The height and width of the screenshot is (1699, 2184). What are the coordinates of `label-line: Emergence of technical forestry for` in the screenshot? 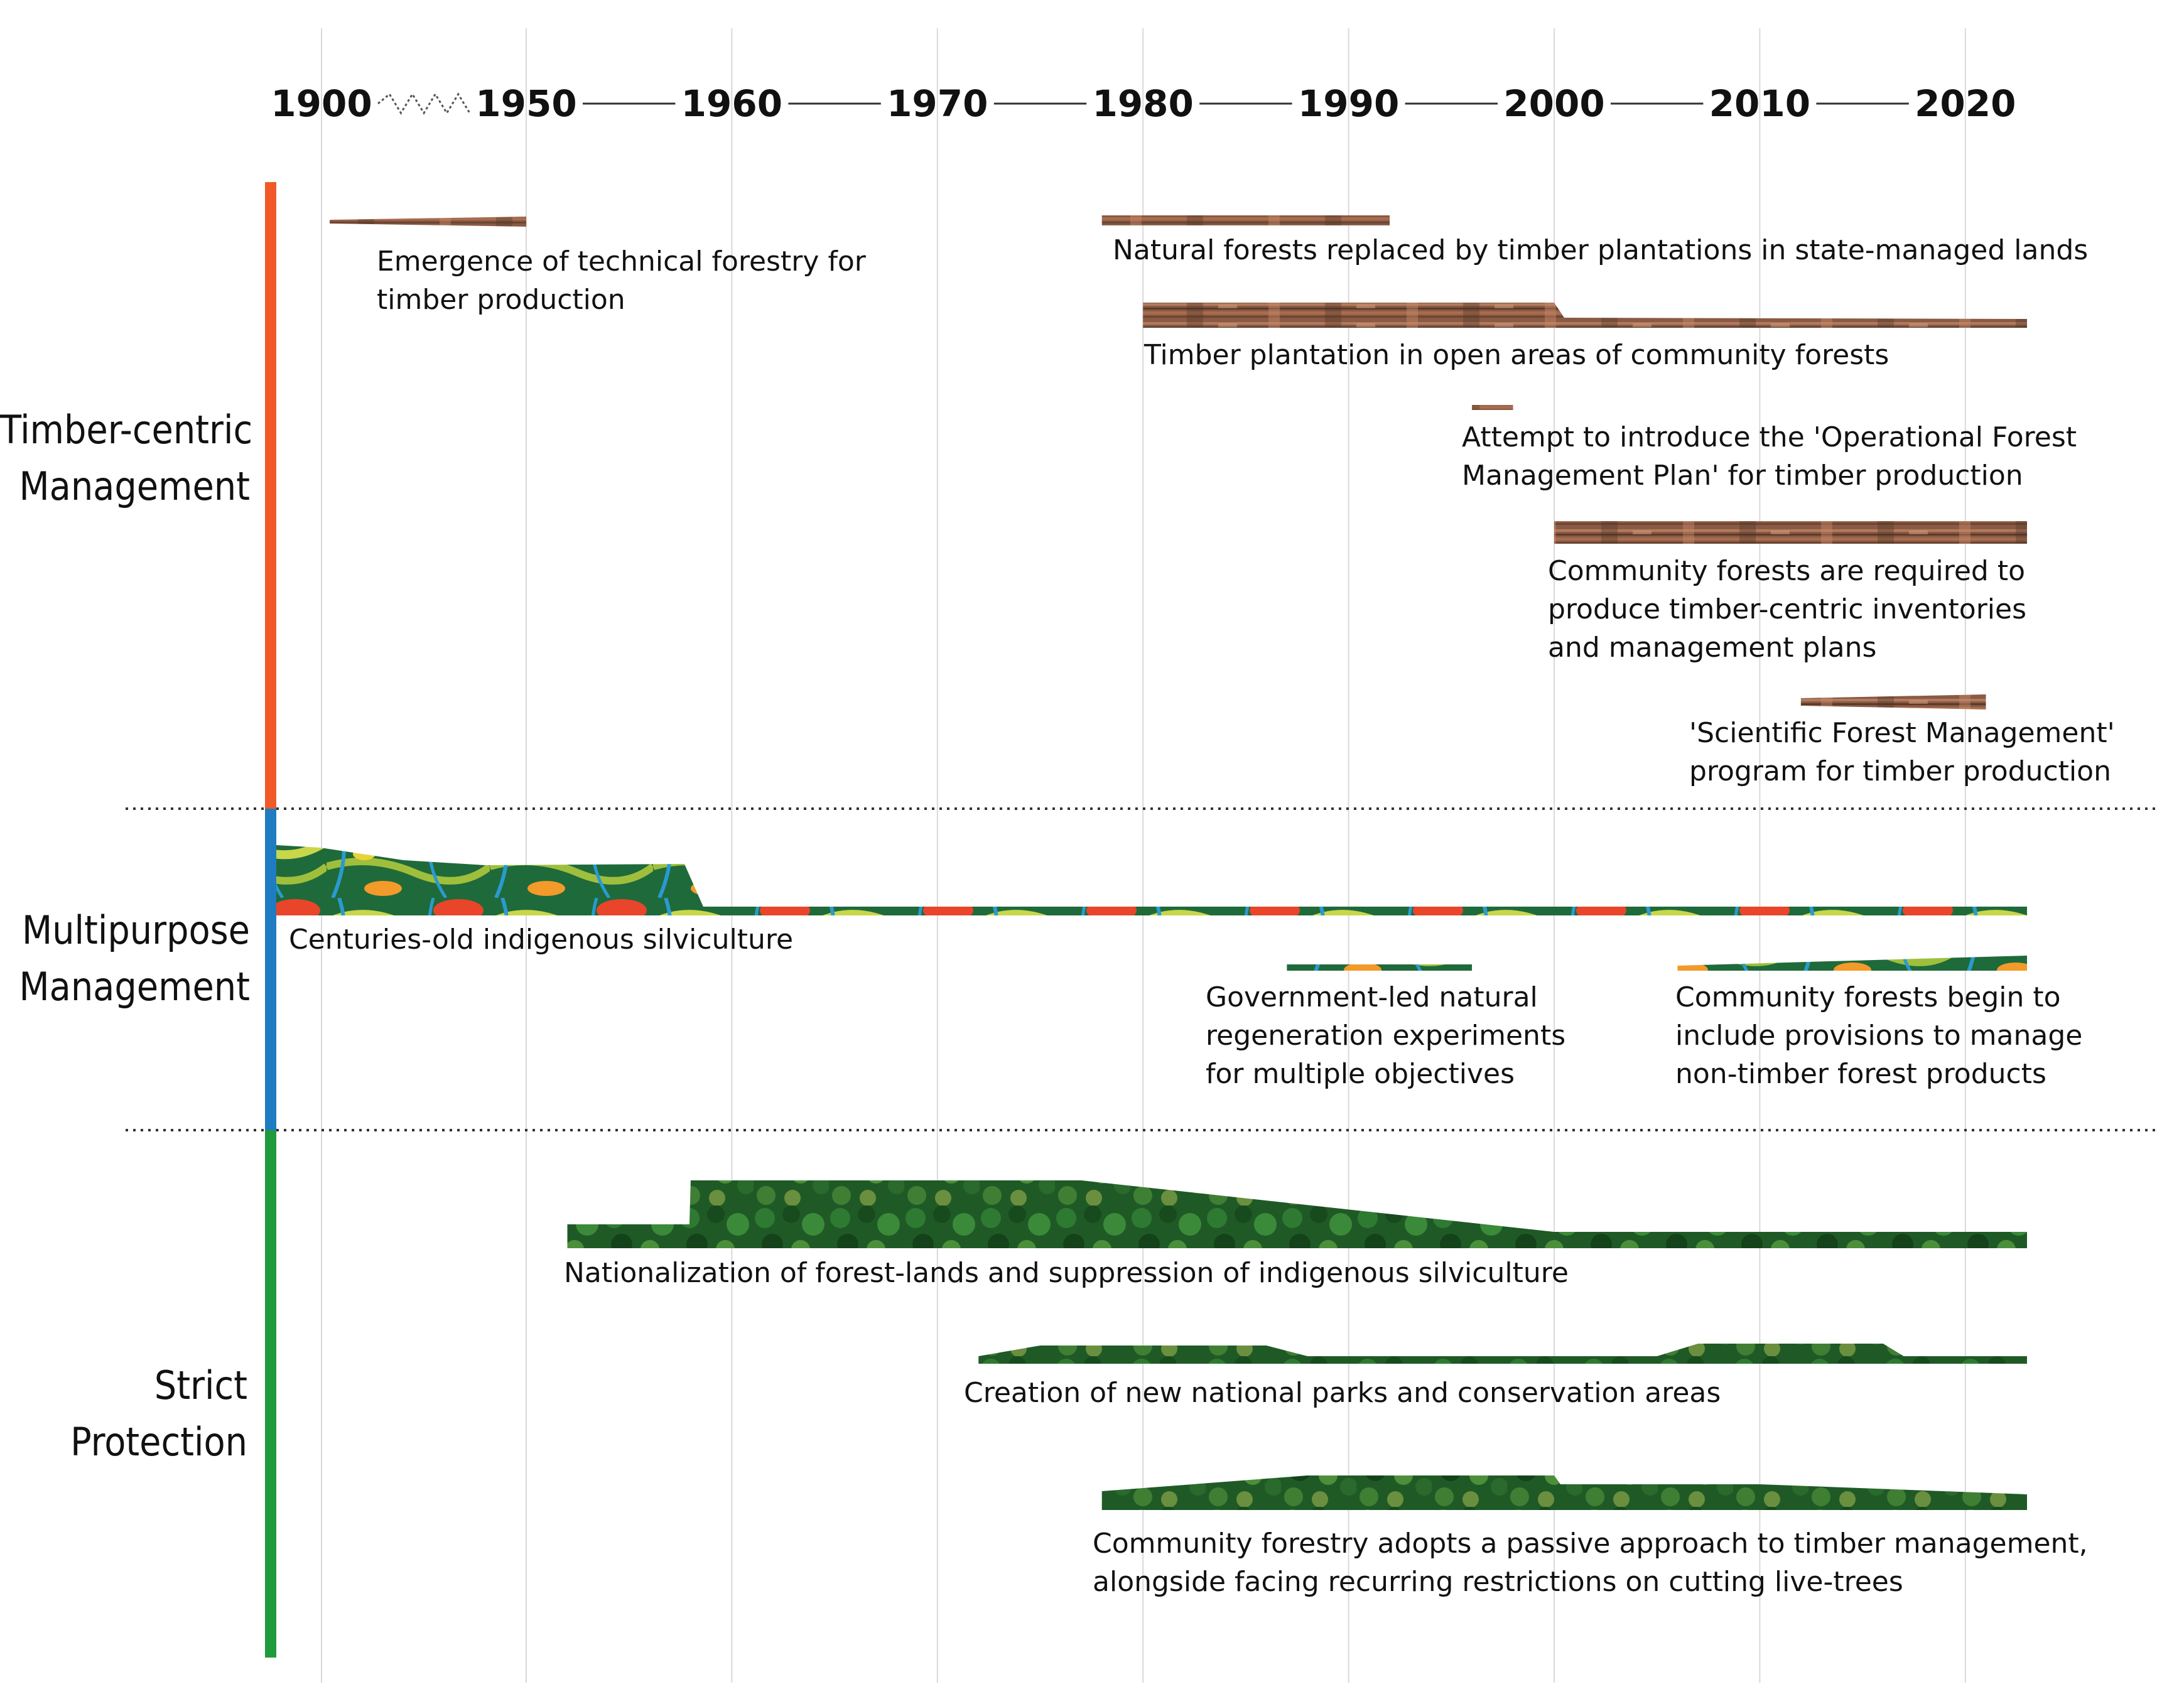 It's located at (621, 261).